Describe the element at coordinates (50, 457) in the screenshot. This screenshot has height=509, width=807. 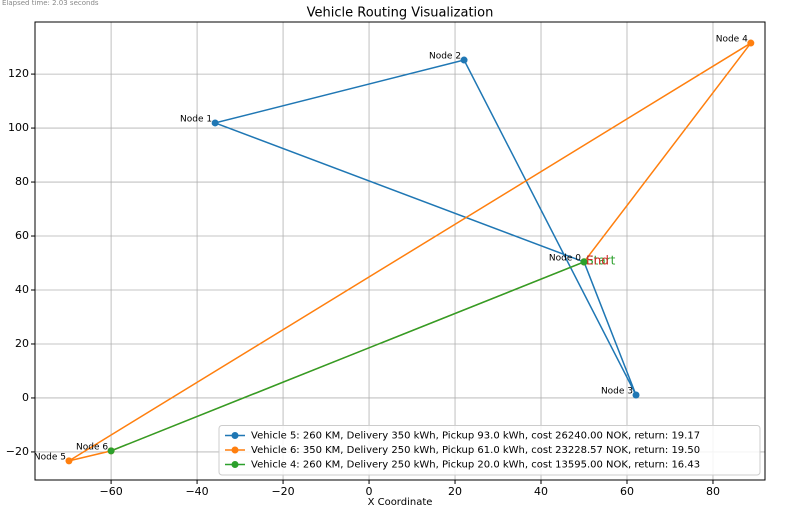
I see `annotation: Node 5` at that location.